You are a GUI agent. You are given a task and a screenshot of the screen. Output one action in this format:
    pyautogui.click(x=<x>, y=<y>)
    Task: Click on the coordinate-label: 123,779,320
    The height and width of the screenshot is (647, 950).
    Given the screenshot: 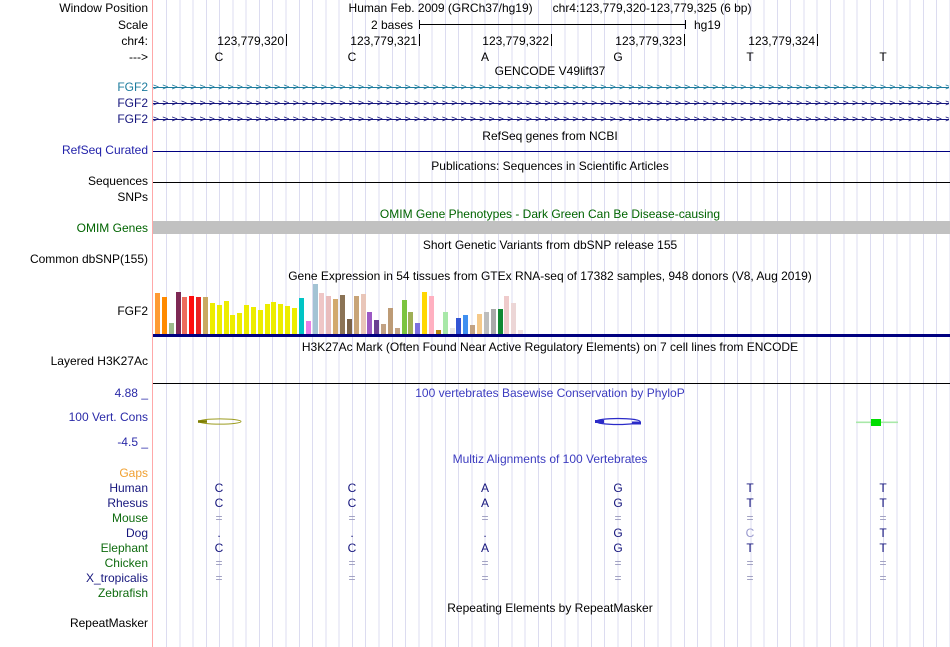 What is the action you would take?
    pyautogui.click(x=250, y=41)
    